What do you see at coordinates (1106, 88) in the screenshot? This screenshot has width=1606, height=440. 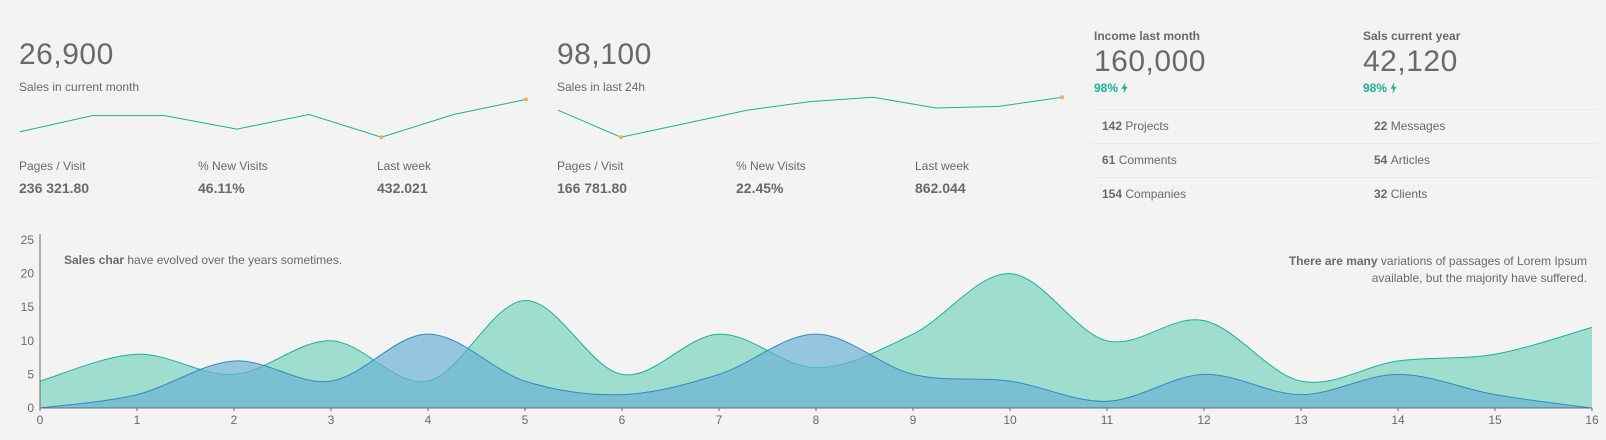 I see `income-percent-value: 98%` at bounding box center [1106, 88].